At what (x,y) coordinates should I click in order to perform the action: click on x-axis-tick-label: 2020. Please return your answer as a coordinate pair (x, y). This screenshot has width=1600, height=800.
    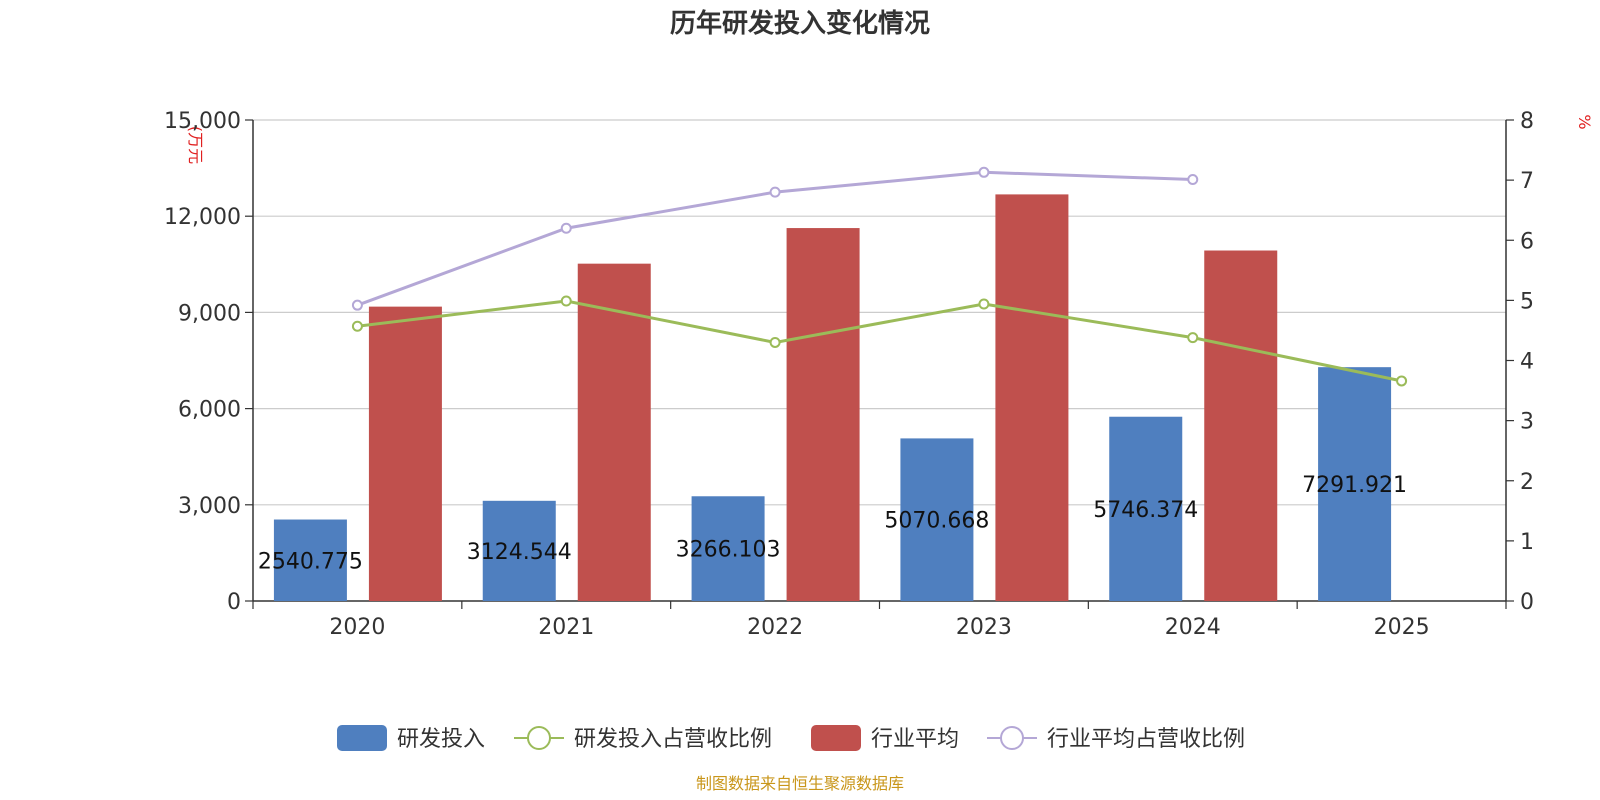
    Looking at the image, I should click on (357, 627).